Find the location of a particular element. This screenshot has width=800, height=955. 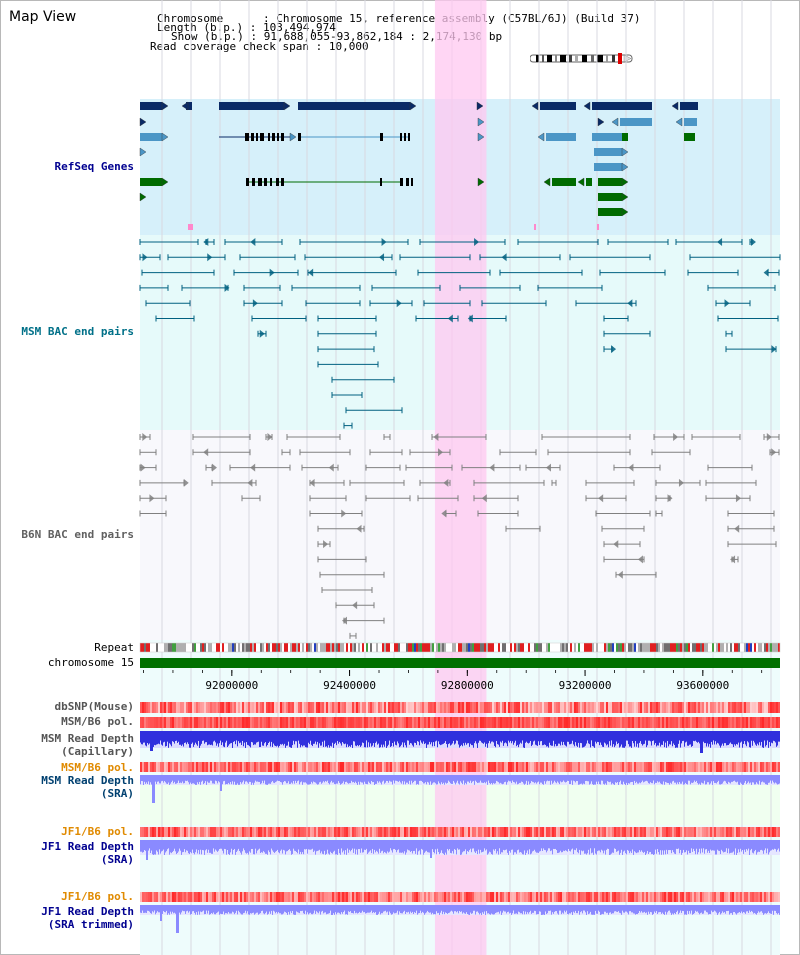

label-msm-pol-sra: MSM/B6 pol. is located at coordinates (97, 767).